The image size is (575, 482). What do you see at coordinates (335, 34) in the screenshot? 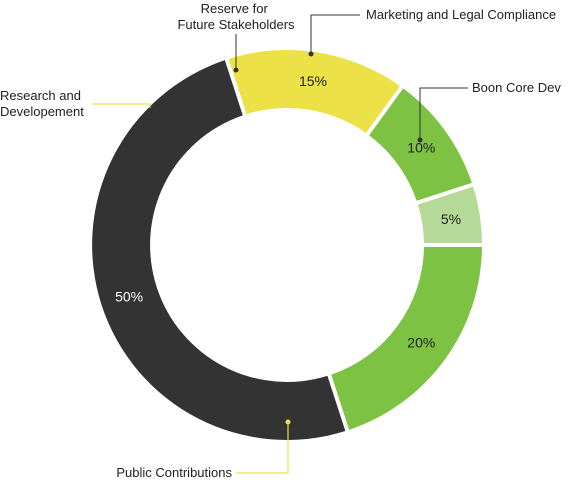
I see `callout-line-marketing` at bounding box center [335, 34].